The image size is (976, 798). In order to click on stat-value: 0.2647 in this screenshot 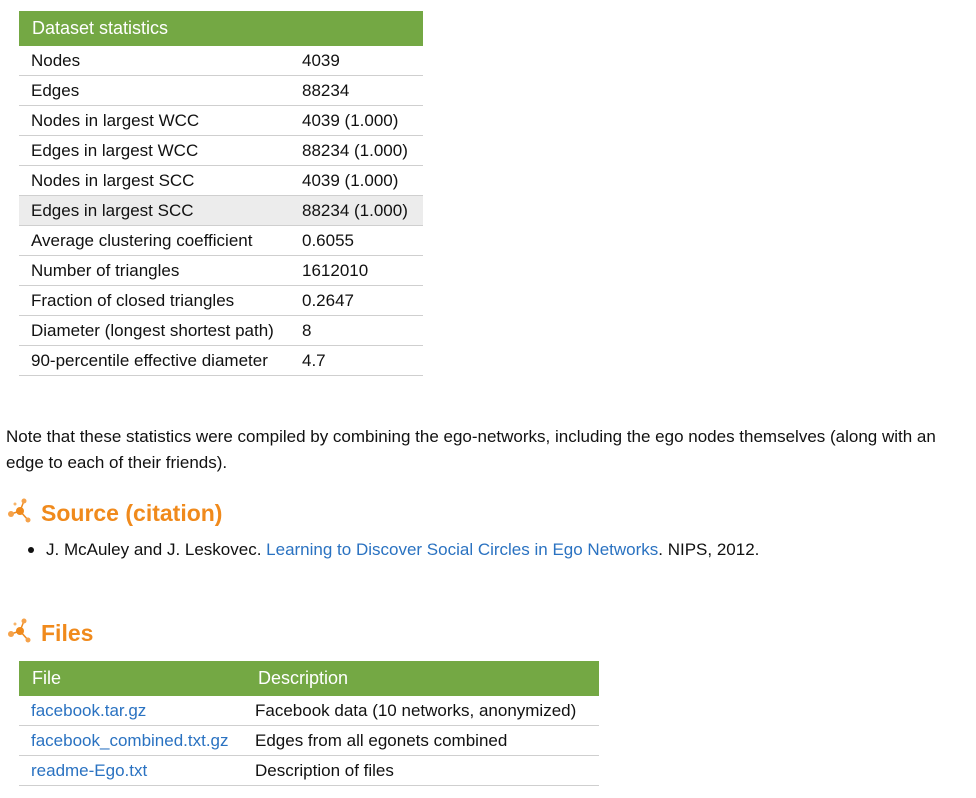, I will do `click(357, 300)`.